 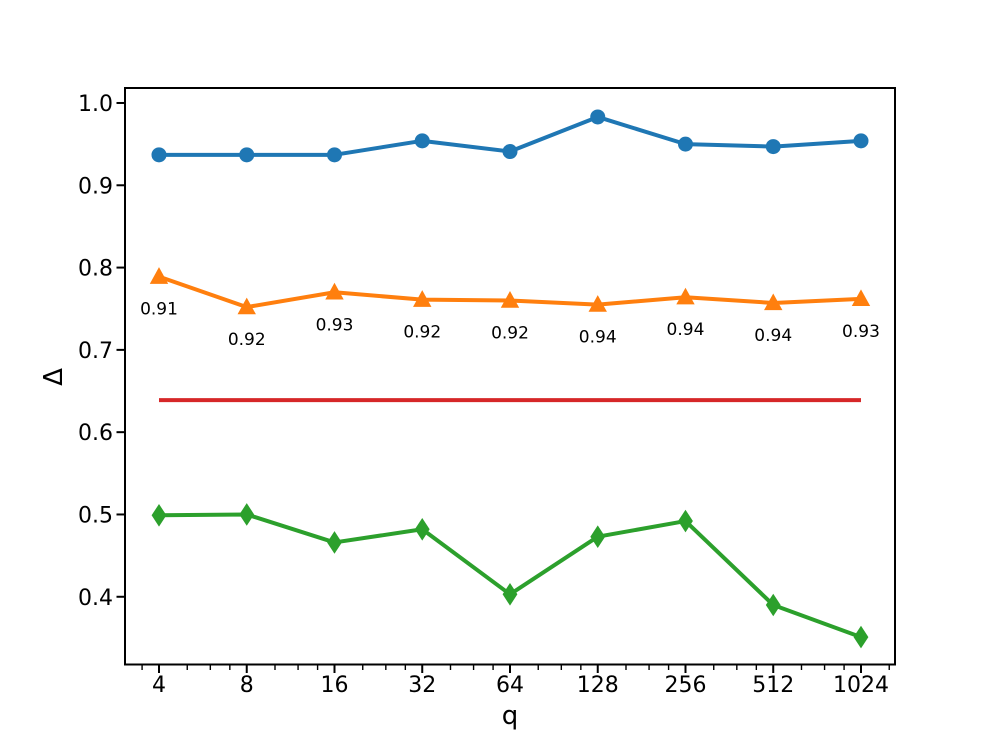 I want to click on y-tick-label: 0.9, so click(x=95, y=186).